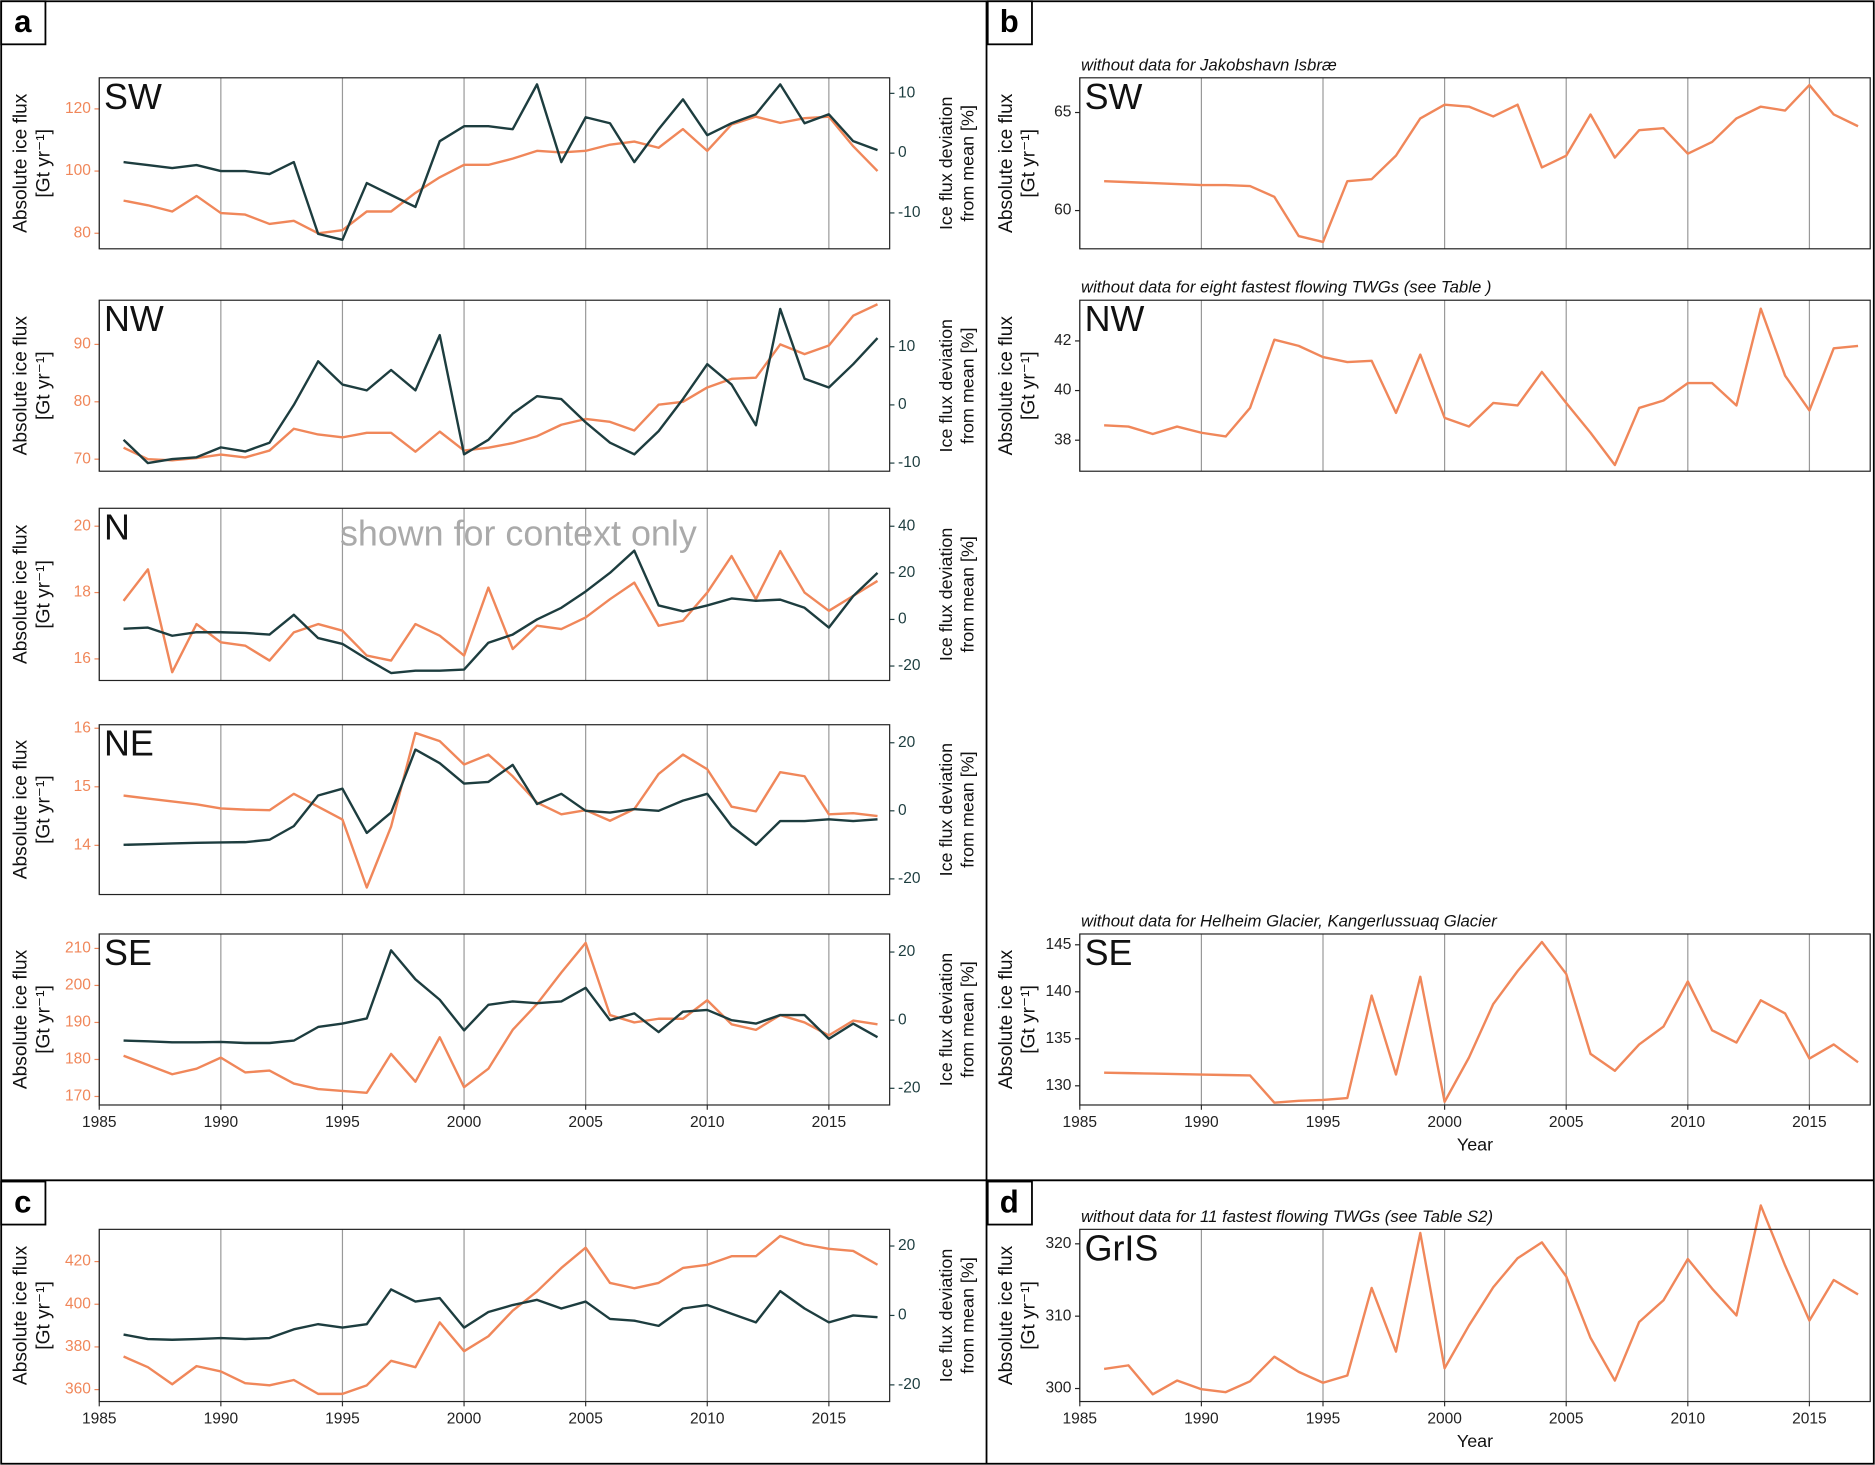 This screenshot has height=1465, width=1875. I want to click on y-tick-label: 310, so click(1059, 1315).